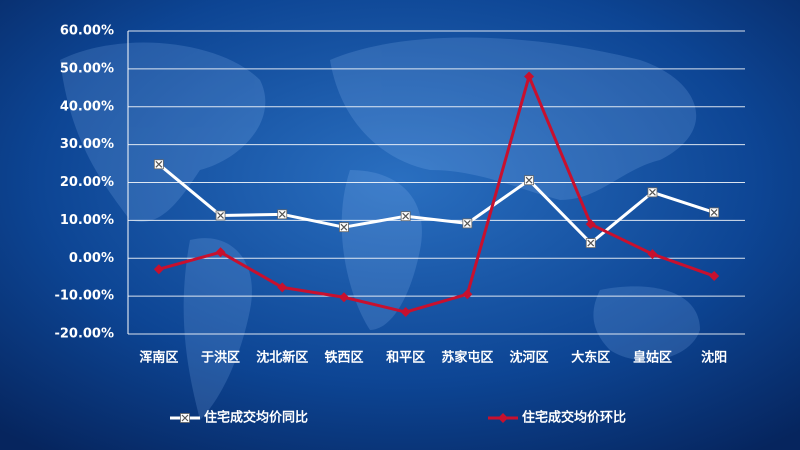 The width and height of the screenshot is (800, 450). Describe the element at coordinates (87, 68) in the screenshot. I see `y-tick-label: 50.00%` at that location.